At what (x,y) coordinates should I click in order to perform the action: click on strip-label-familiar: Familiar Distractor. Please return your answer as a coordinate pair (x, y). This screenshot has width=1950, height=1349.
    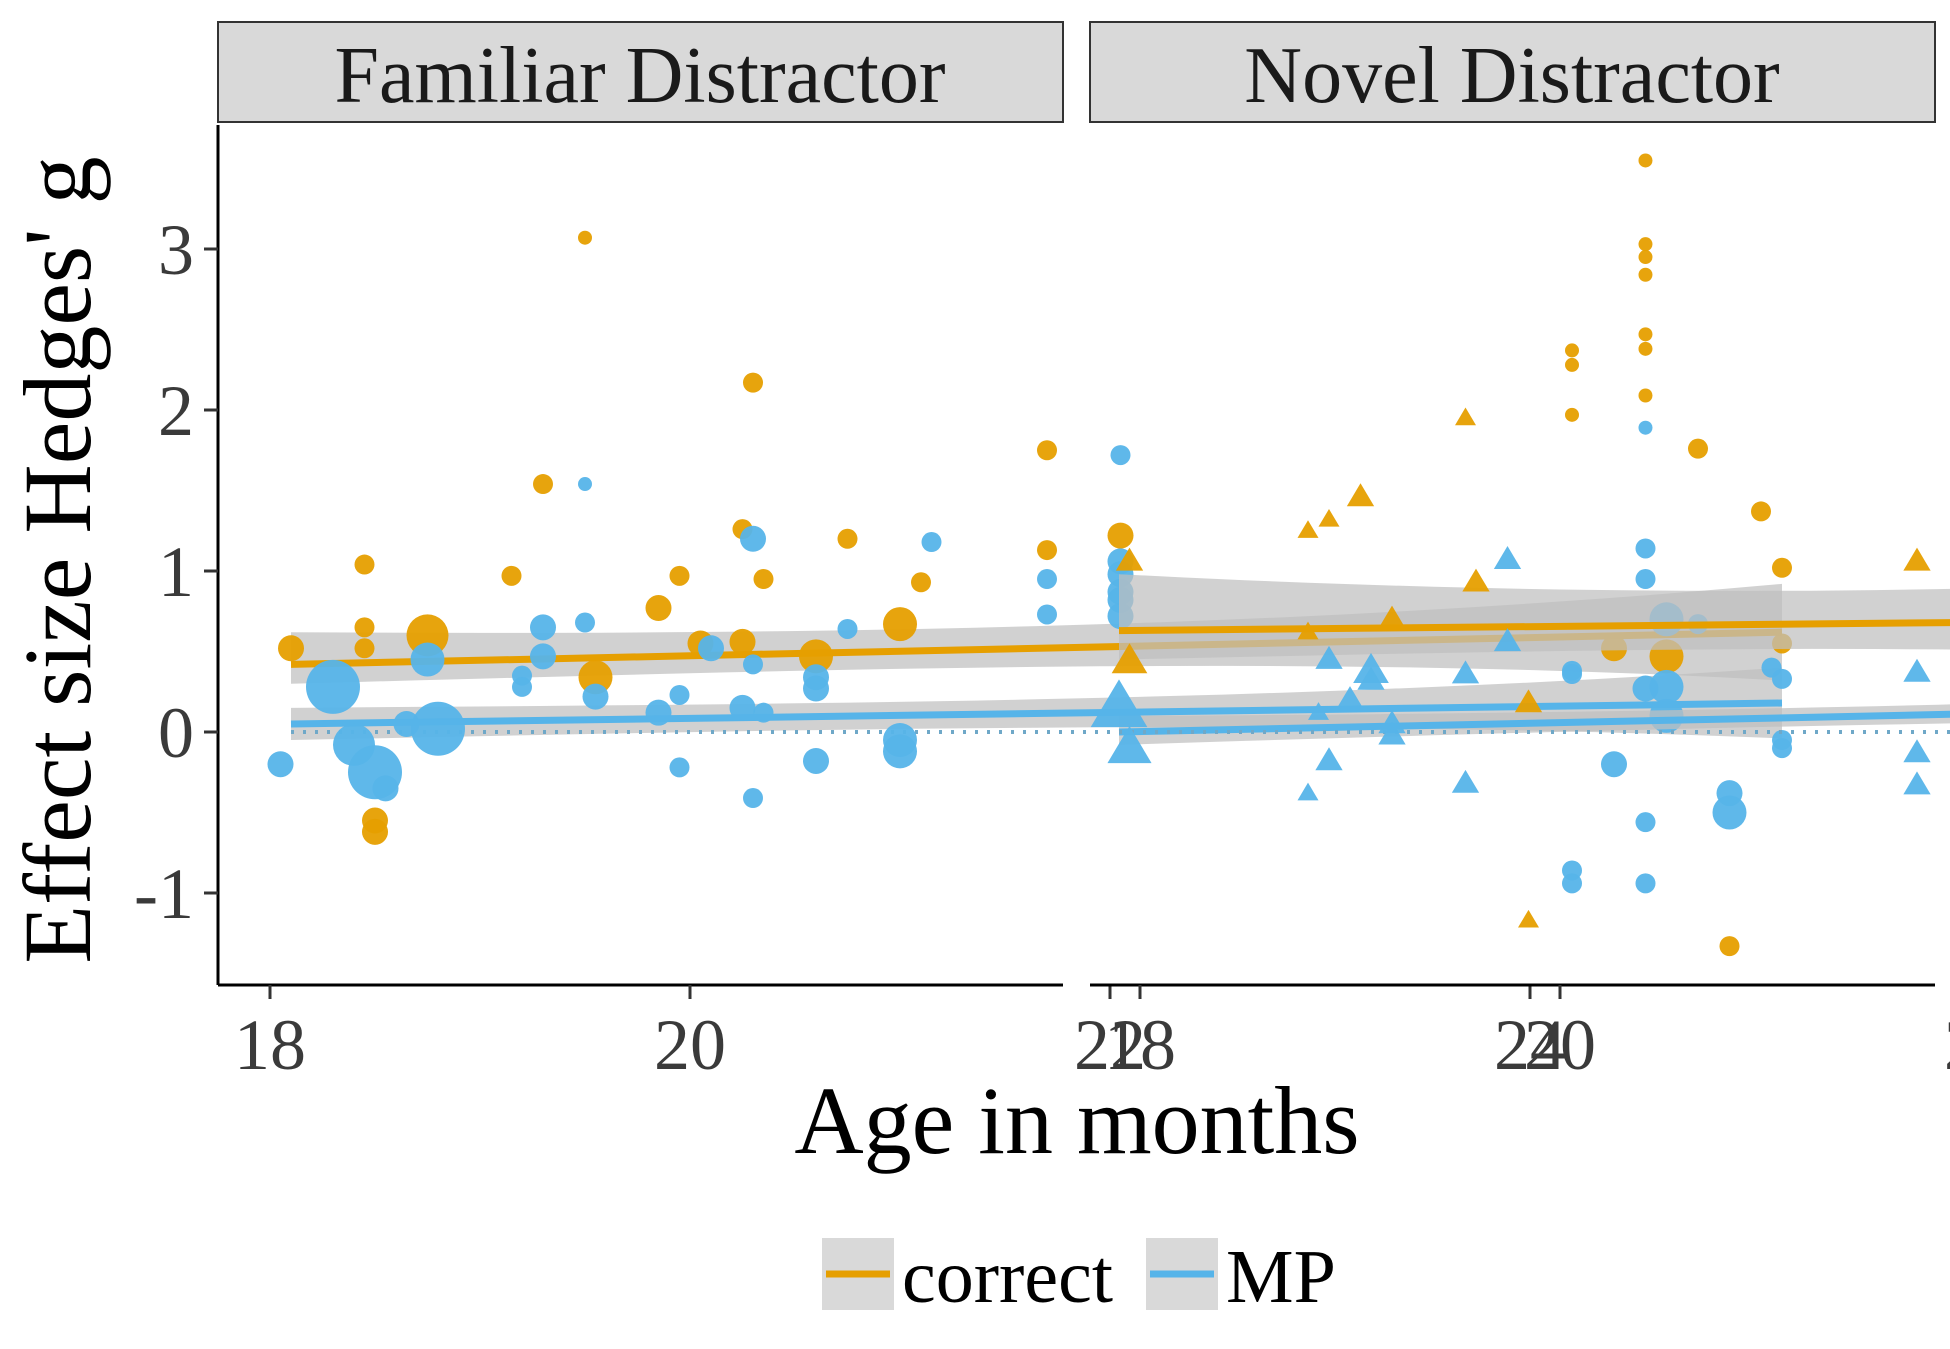
    Looking at the image, I should click on (640, 76).